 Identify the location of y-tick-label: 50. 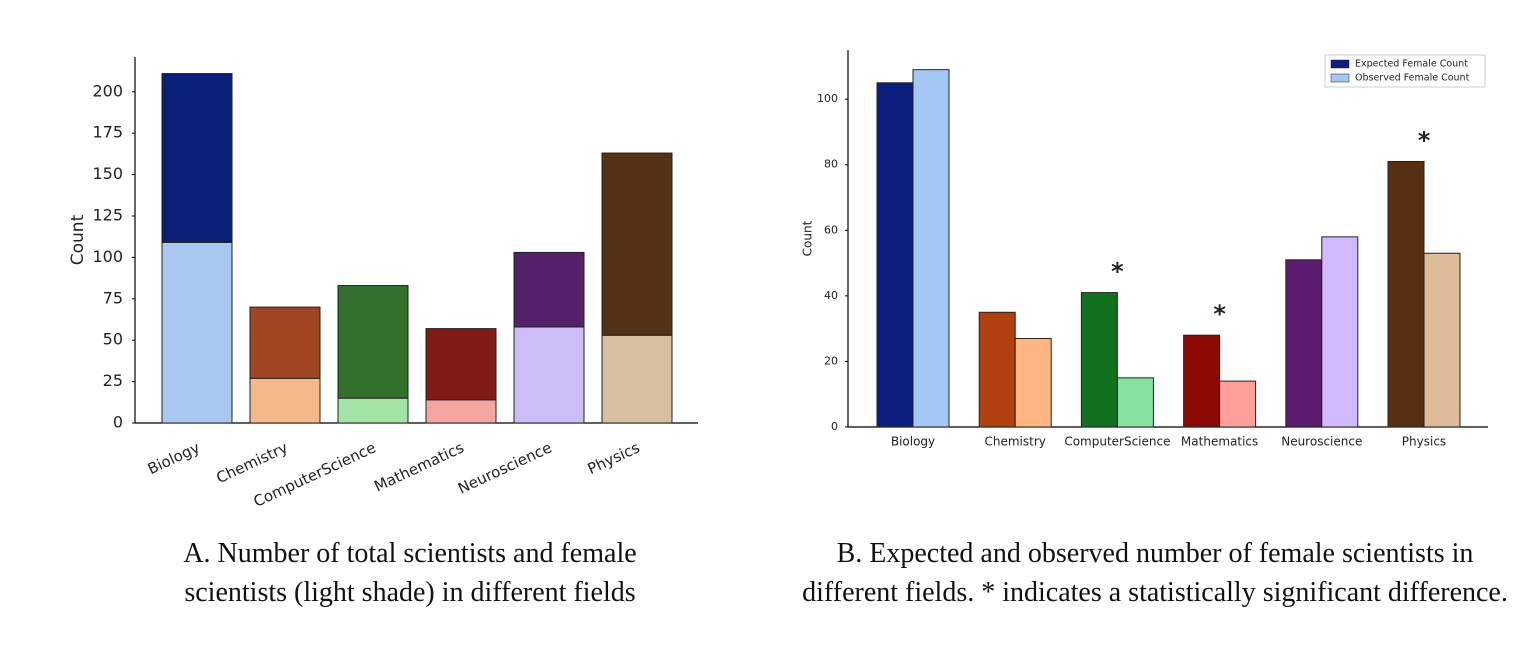
(113, 339).